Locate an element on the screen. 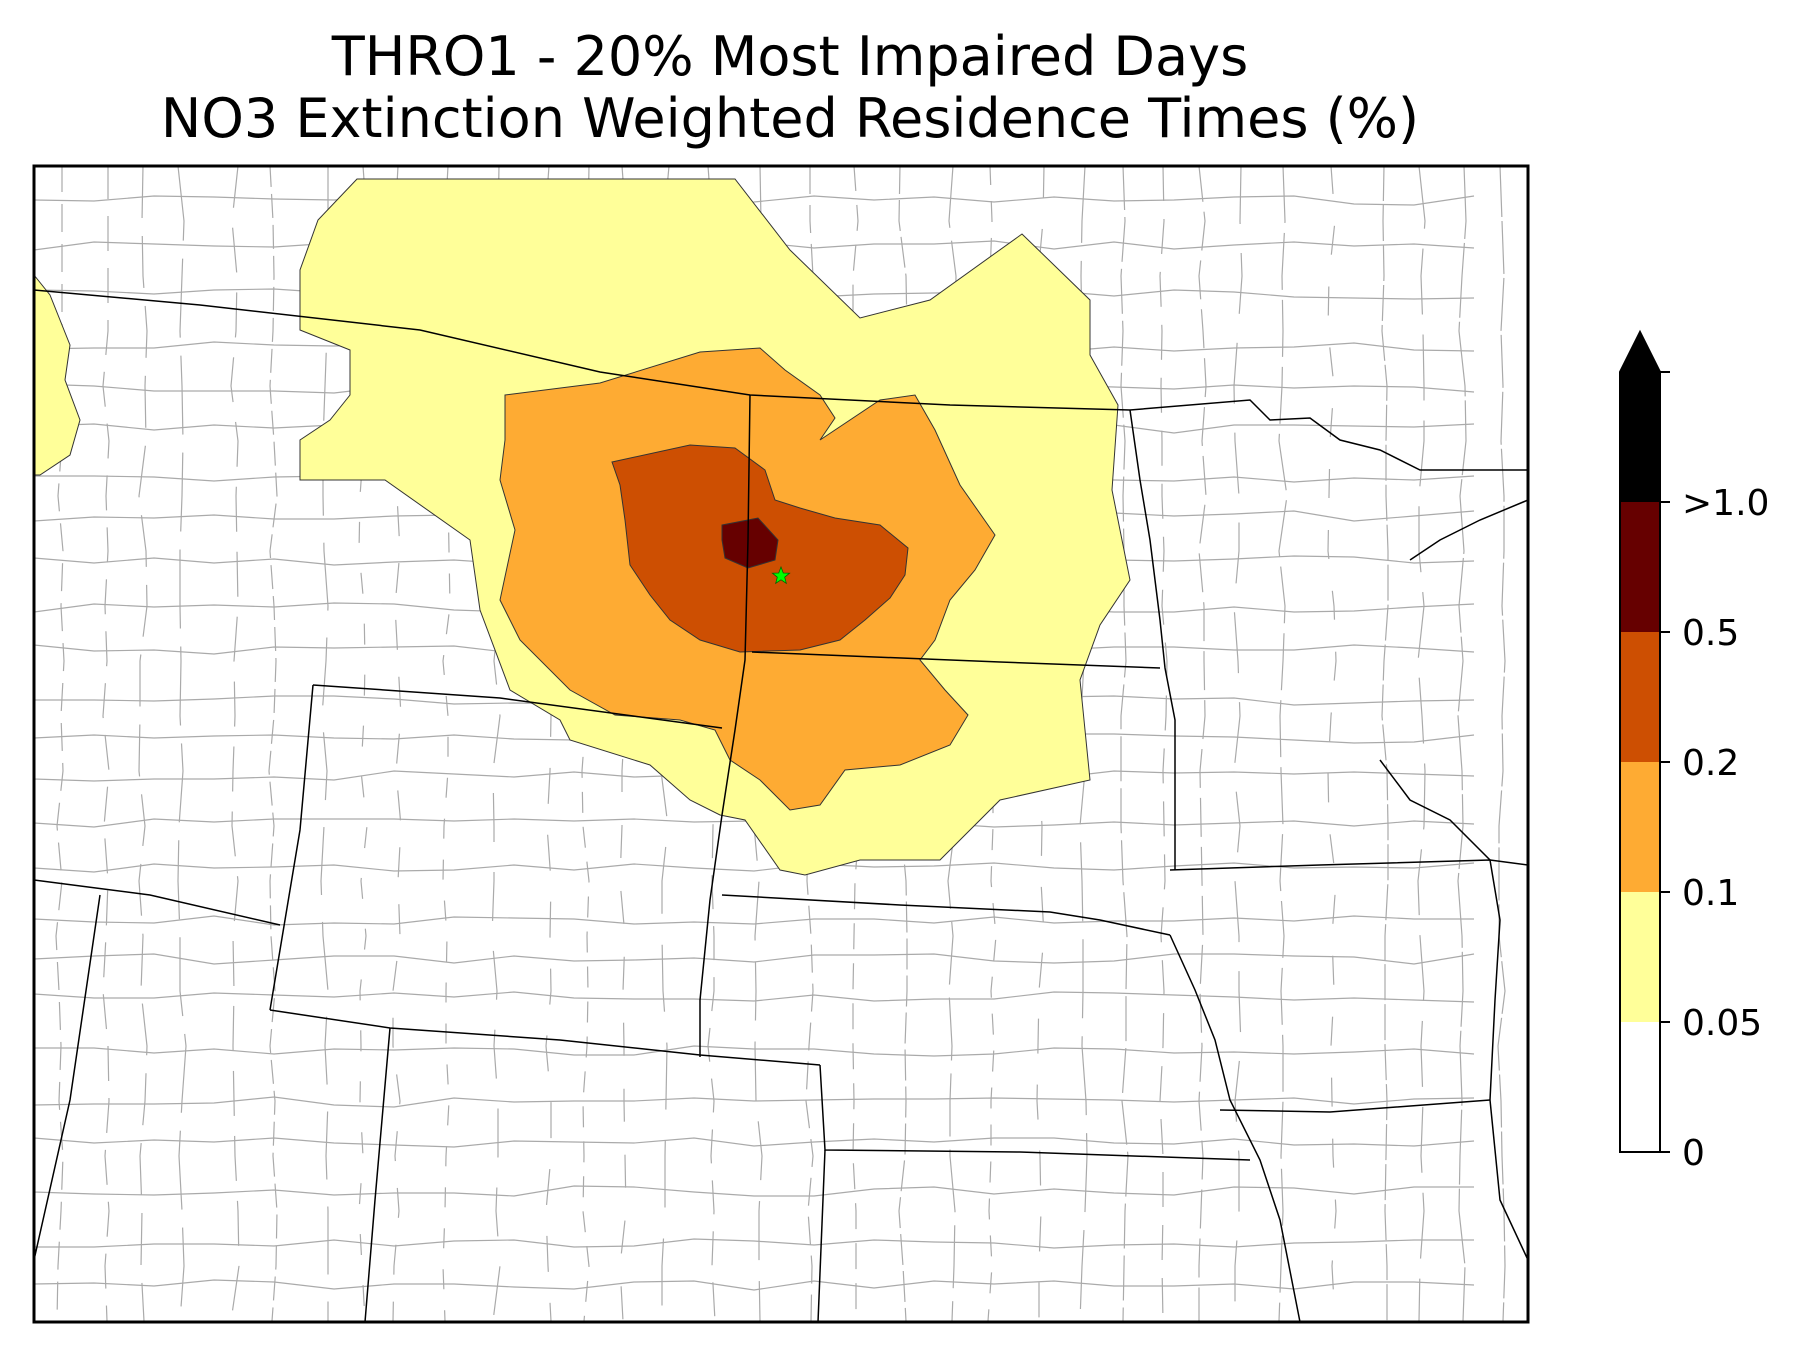 Image resolution: width=1813 pixels, height=1352 pixels. colorbar-tick-label: >1.0 is located at coordinates (1725, 503).